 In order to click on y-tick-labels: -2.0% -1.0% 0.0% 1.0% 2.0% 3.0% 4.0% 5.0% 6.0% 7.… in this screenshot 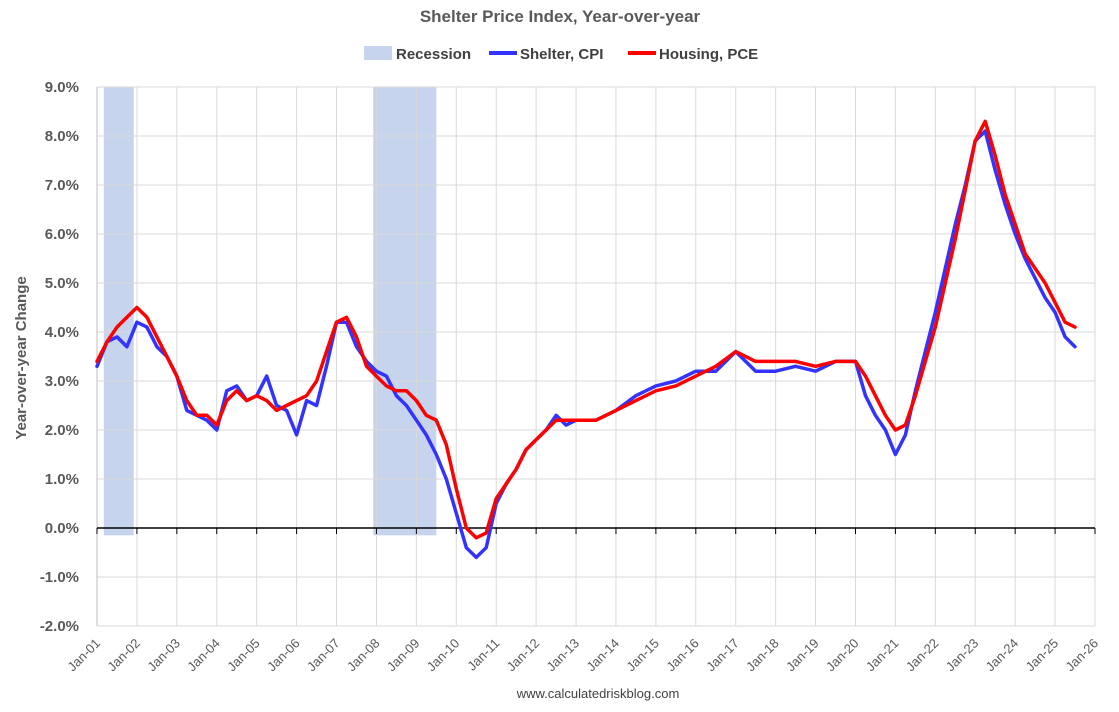, I will do `click(59, 357)`.